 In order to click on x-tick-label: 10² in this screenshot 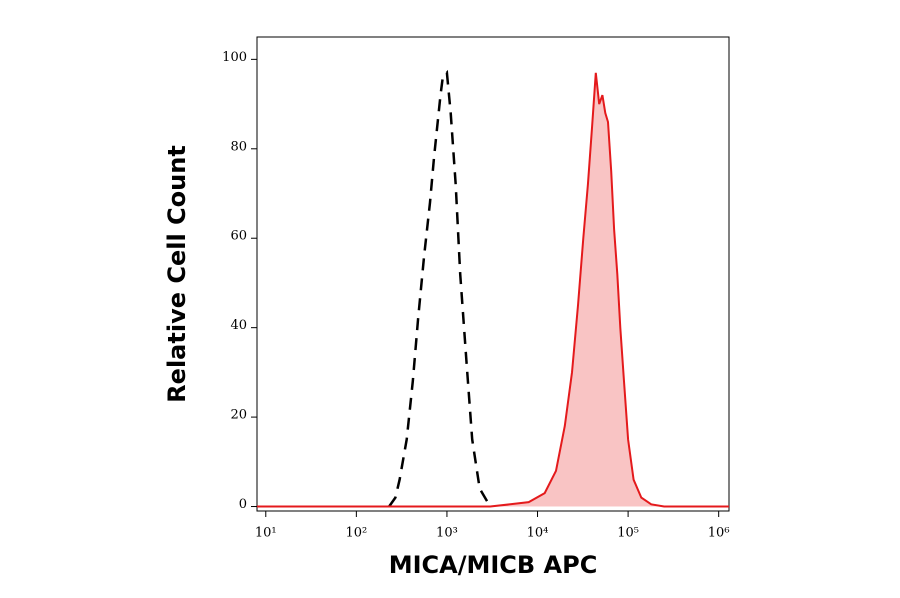, I will do `click(356, 533)`.